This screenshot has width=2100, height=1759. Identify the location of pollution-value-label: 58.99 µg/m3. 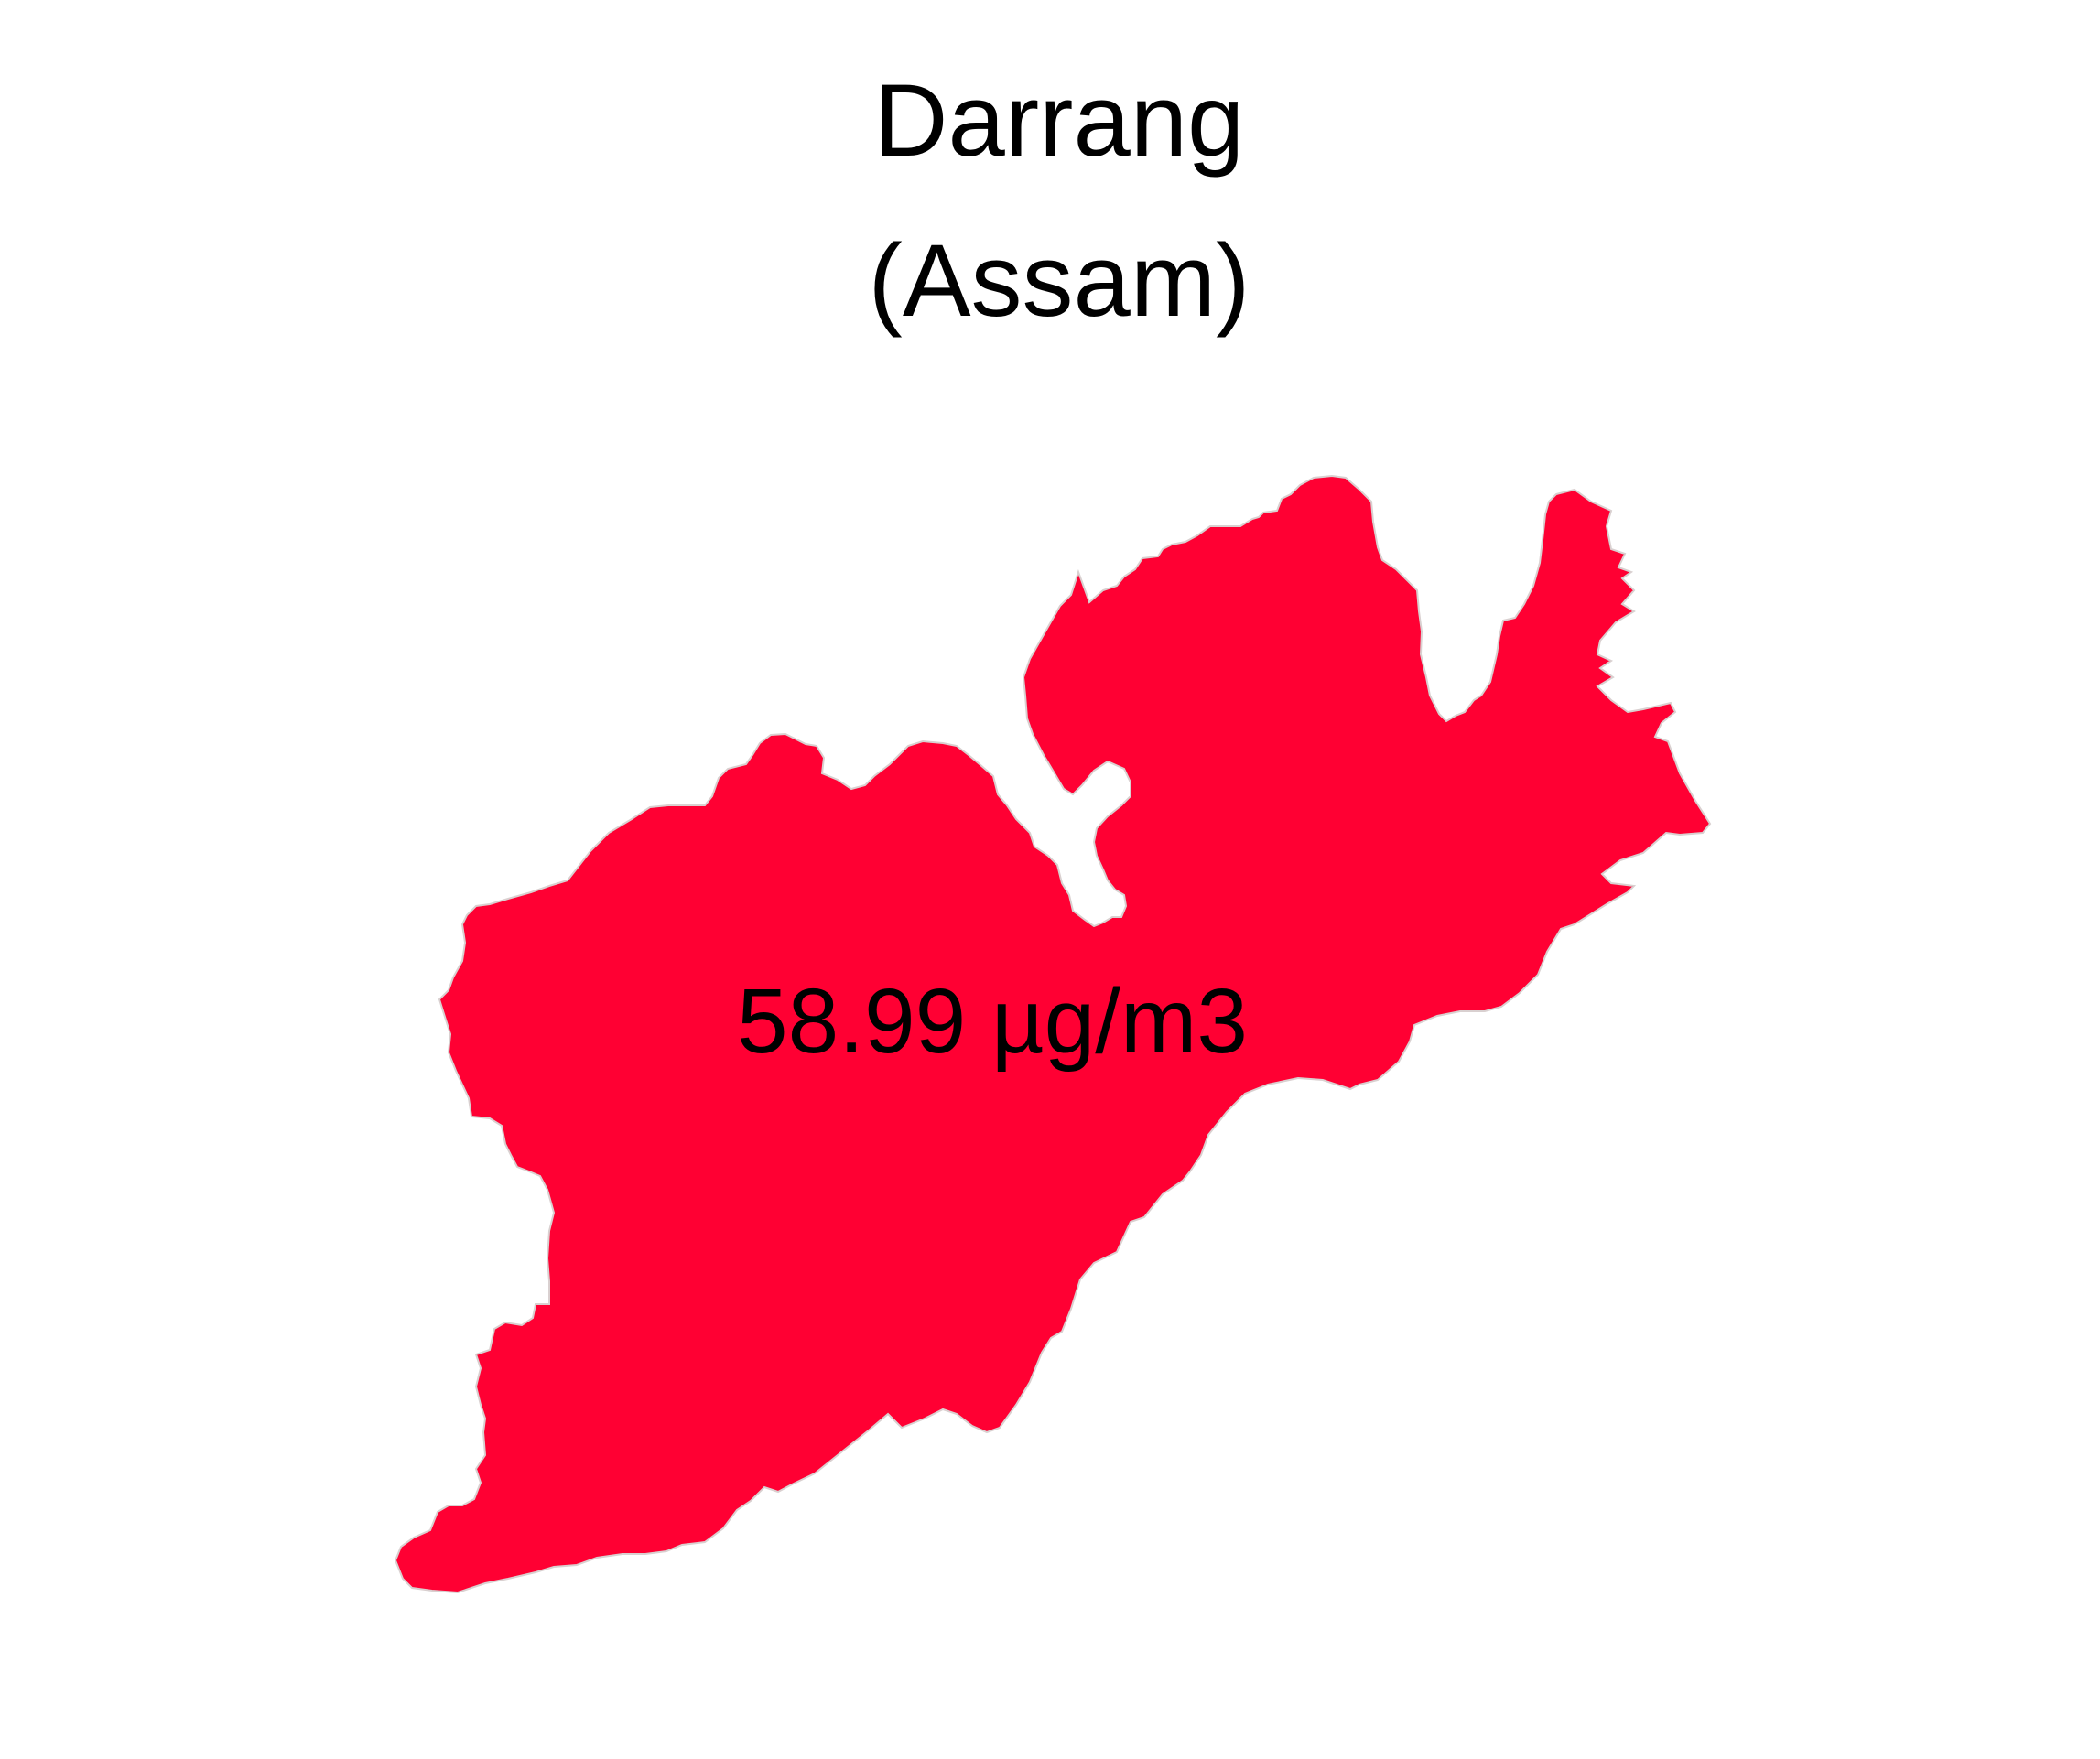
(992, 1021).